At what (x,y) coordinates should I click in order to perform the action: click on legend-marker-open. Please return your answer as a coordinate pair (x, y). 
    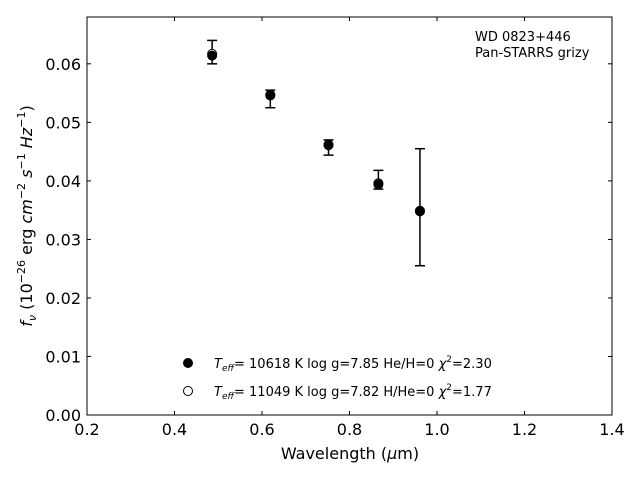
    Looking at the image, I should click on (188, 391).